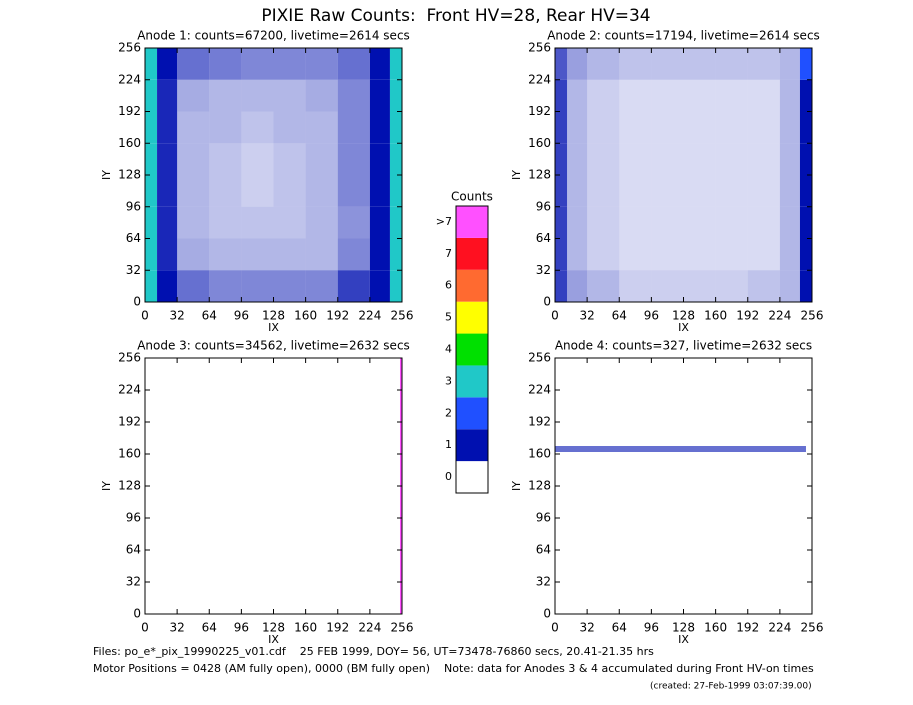 The image size is (913, 705). What do you see at coordinates (683, 346) in the screenshot?
I see `plot-title: Anode 4: counts=327, livetime=2632 secs` at bounding box center [683, 346].